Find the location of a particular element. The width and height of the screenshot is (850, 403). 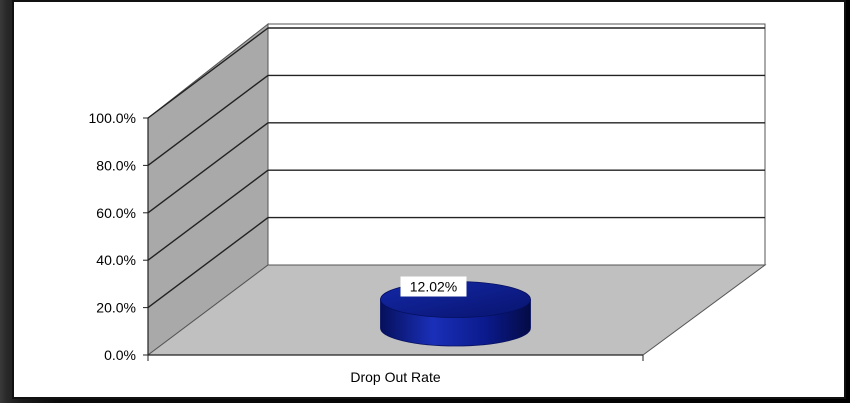

y-tick-label: 60.0% is located at coordinates (116, 213).